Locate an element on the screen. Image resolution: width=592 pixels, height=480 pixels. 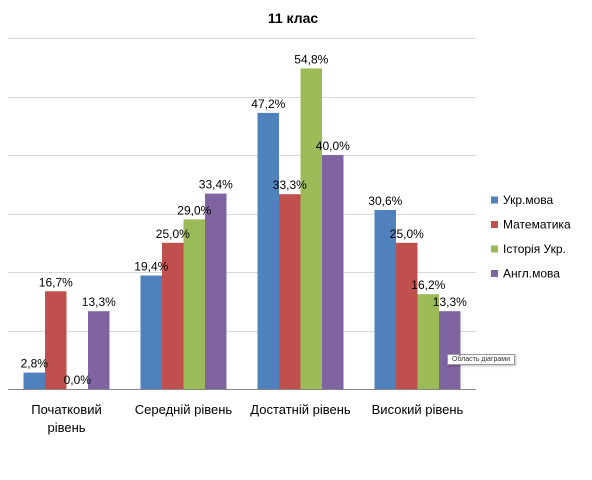
data-label: 19,4% is located at coordinates (151, 267).